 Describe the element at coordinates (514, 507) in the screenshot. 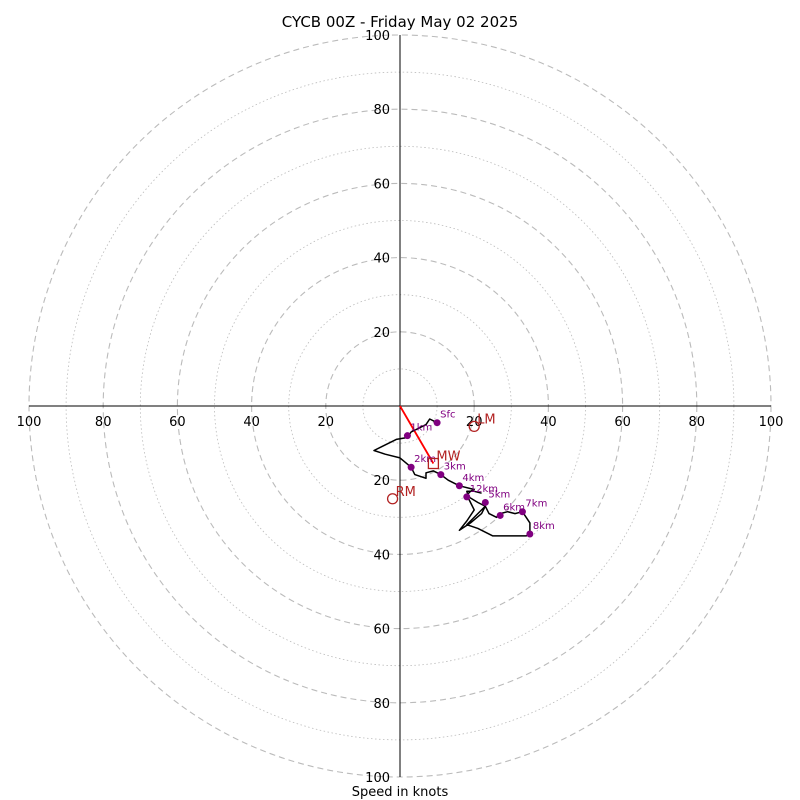

I see `height-label-6km: 6km` at that location.